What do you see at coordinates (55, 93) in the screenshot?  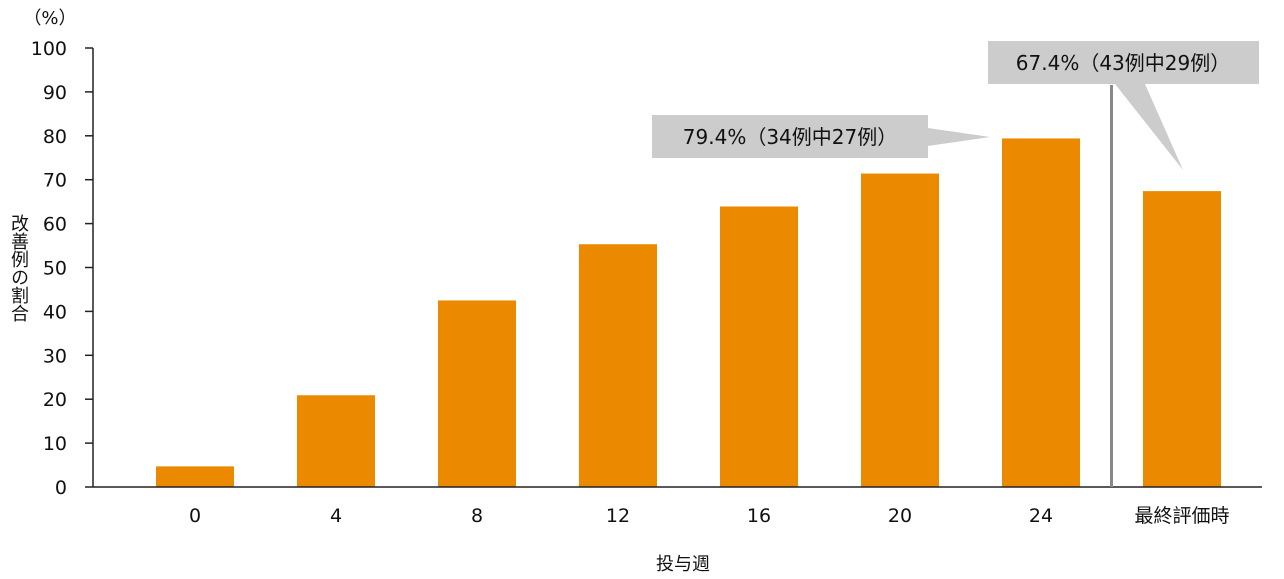 I see `y-tick-label: 90` at bounding box center [55, 93].